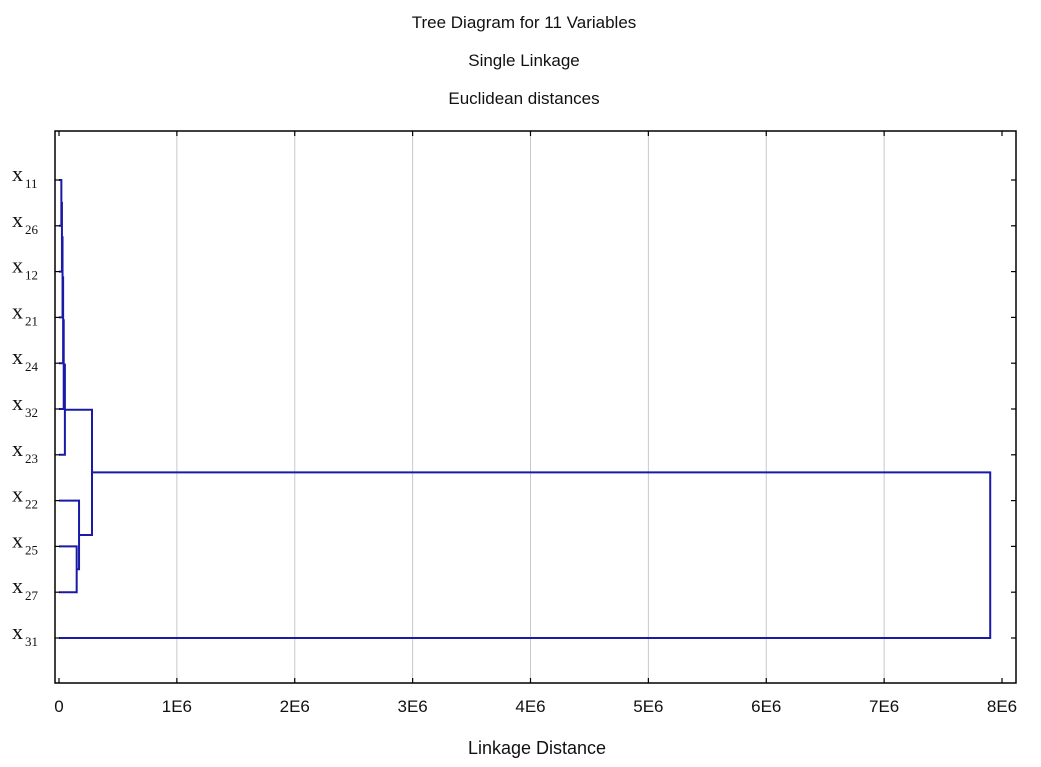 This screenshot has height=767, width=1041. Describe the element at coordinates (31, 412) in the screenshot. I see `leaf-label-subscript: 32` at that location.